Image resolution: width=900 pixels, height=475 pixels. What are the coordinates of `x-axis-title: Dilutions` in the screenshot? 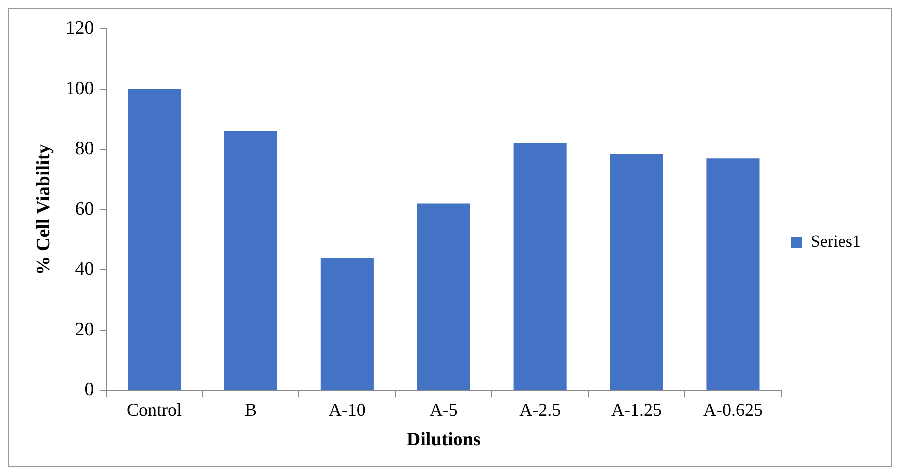 It's located at (443, 440).